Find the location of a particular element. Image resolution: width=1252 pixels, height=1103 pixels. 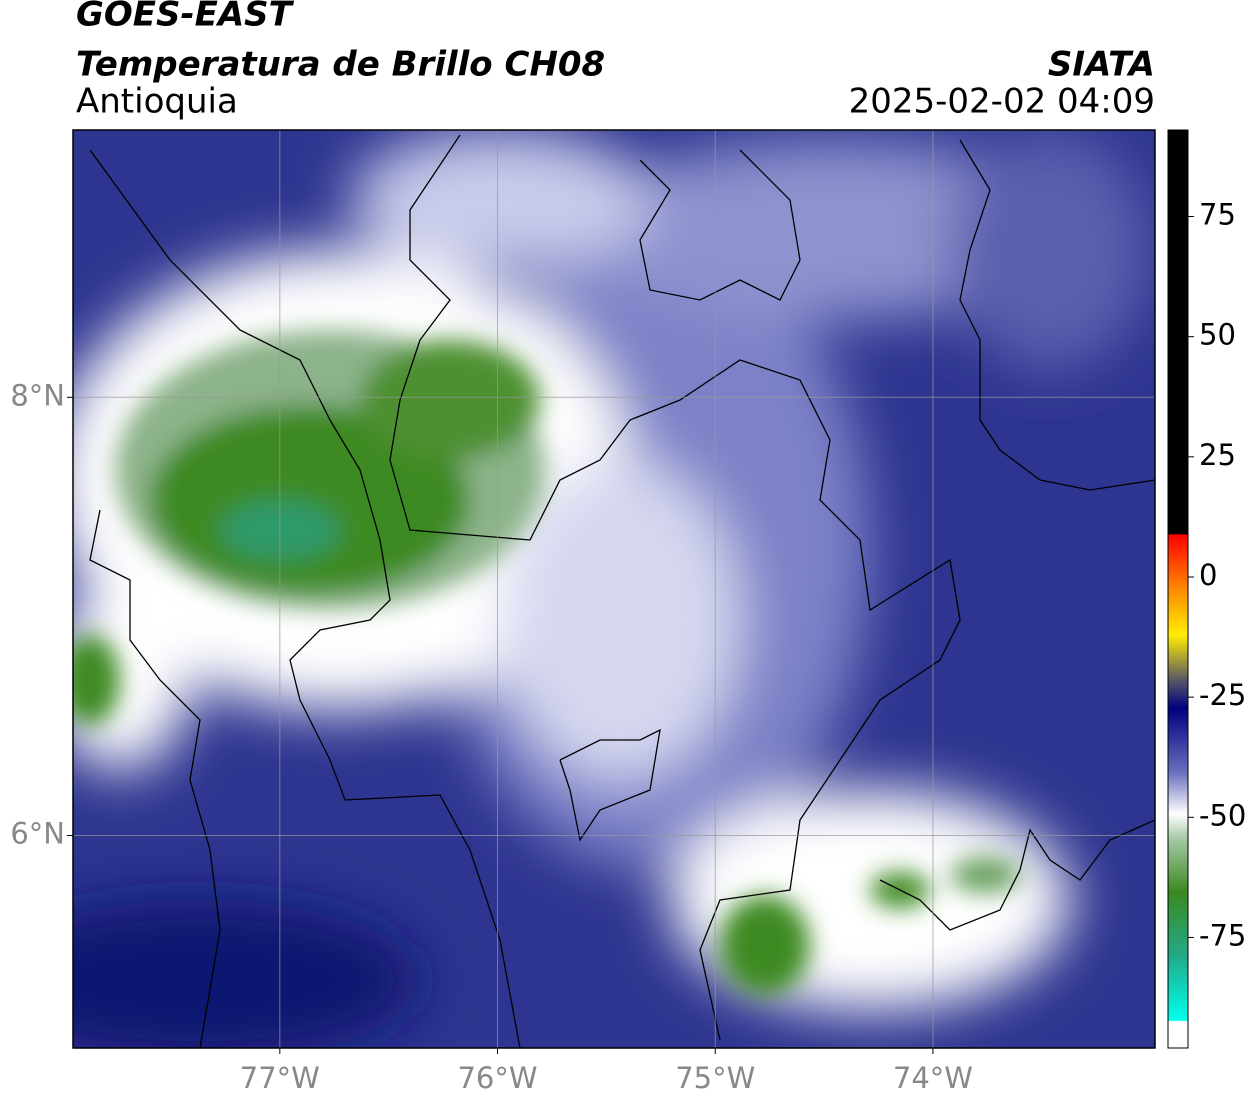

subtitle: Temperatura de Brillo CH08 is located at coordinates (340, 65).